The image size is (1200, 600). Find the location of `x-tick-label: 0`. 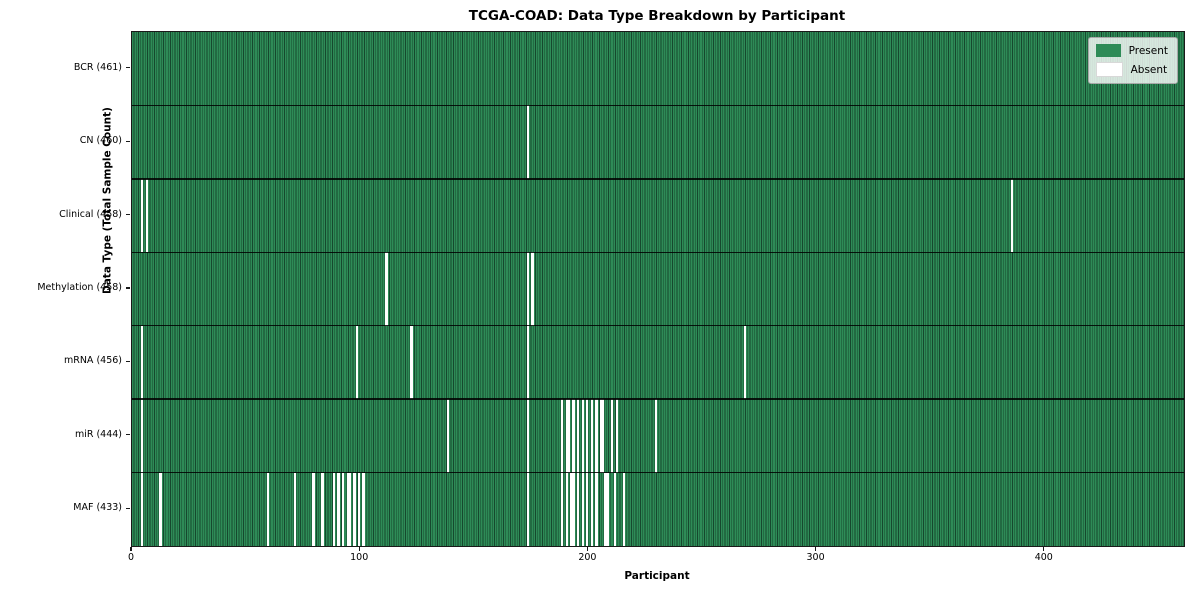

x-tick-label: 0 is located at coordinates (131, 557).